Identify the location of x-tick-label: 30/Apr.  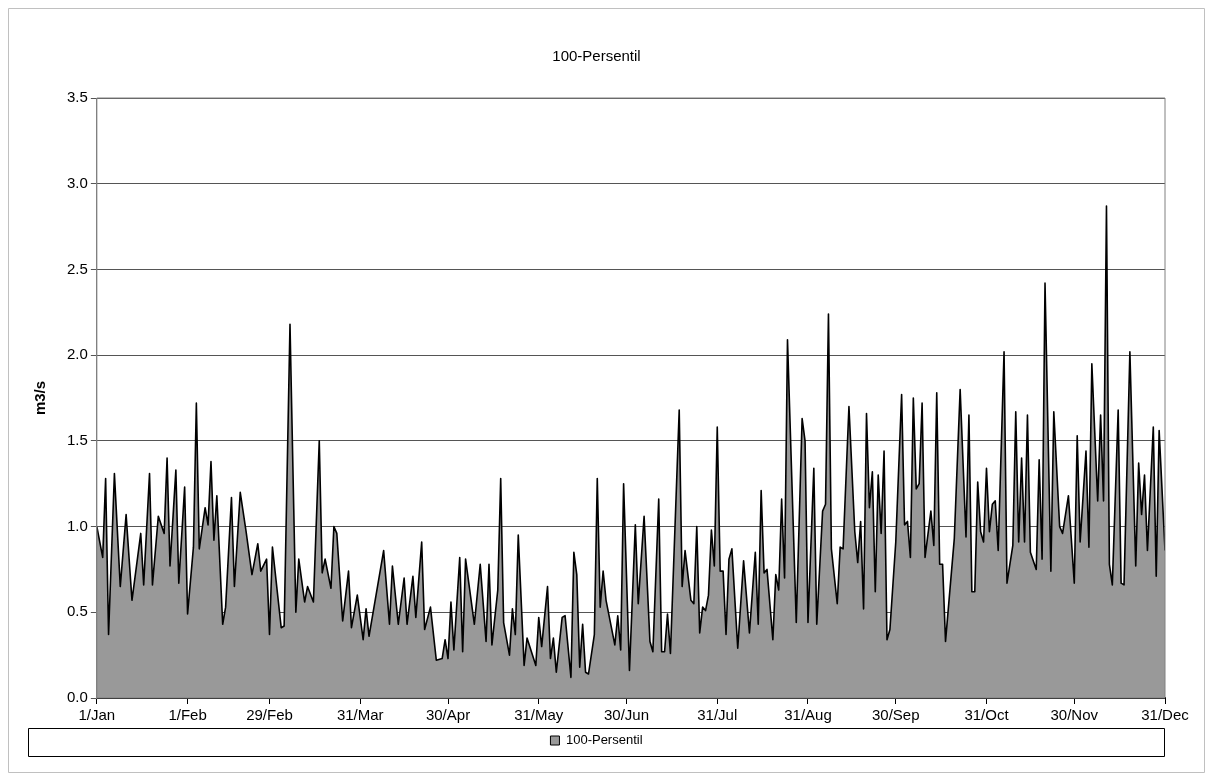
(448, 715).